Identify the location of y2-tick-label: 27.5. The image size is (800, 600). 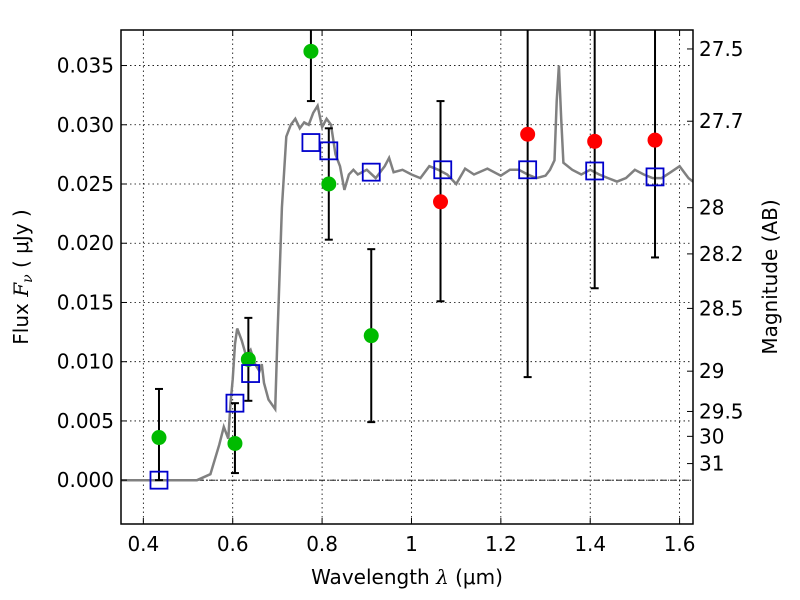
(721, 49).